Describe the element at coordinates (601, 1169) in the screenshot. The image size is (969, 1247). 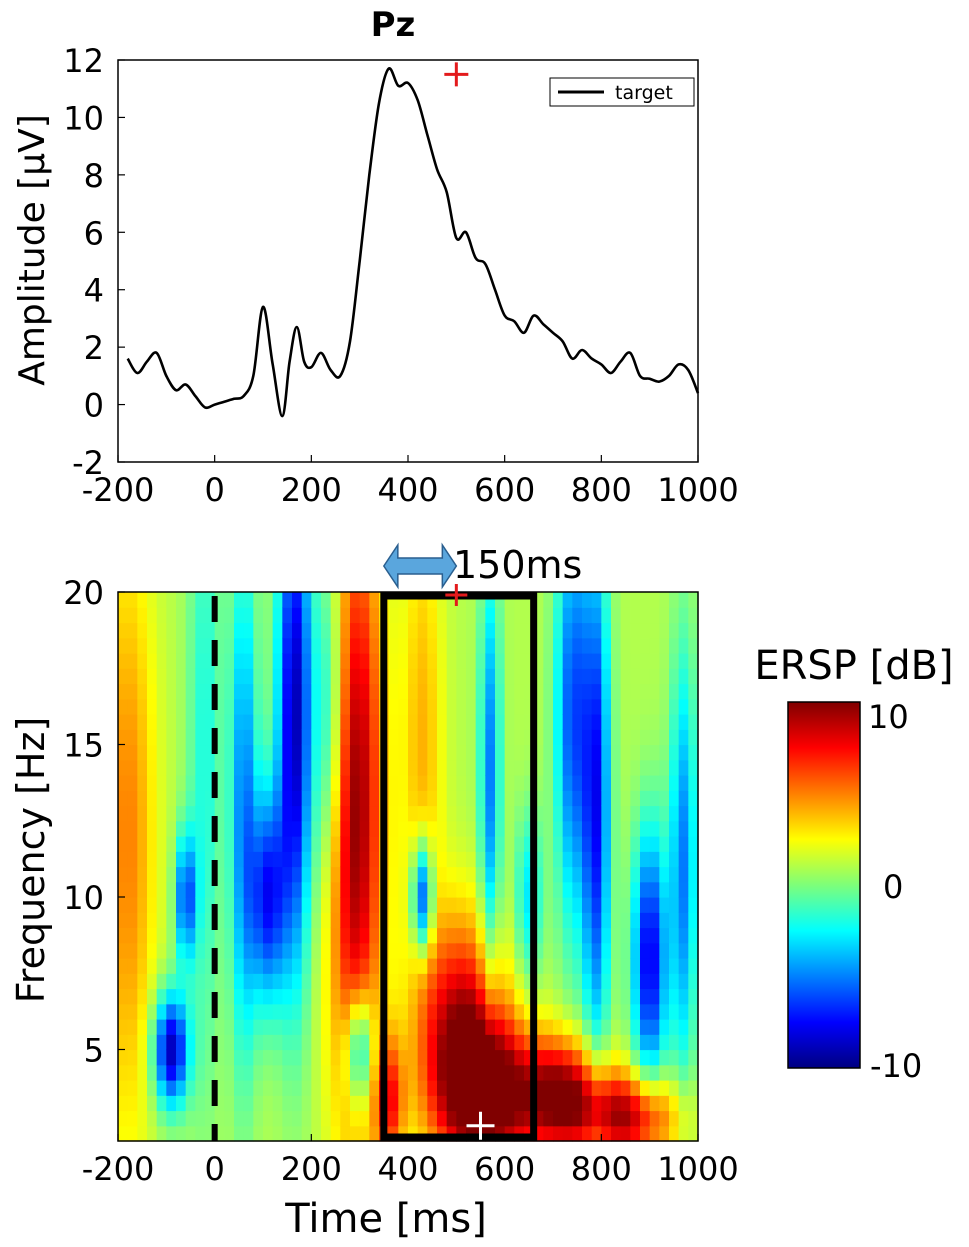
I see `tf-x-tick-label: 800` at that location.